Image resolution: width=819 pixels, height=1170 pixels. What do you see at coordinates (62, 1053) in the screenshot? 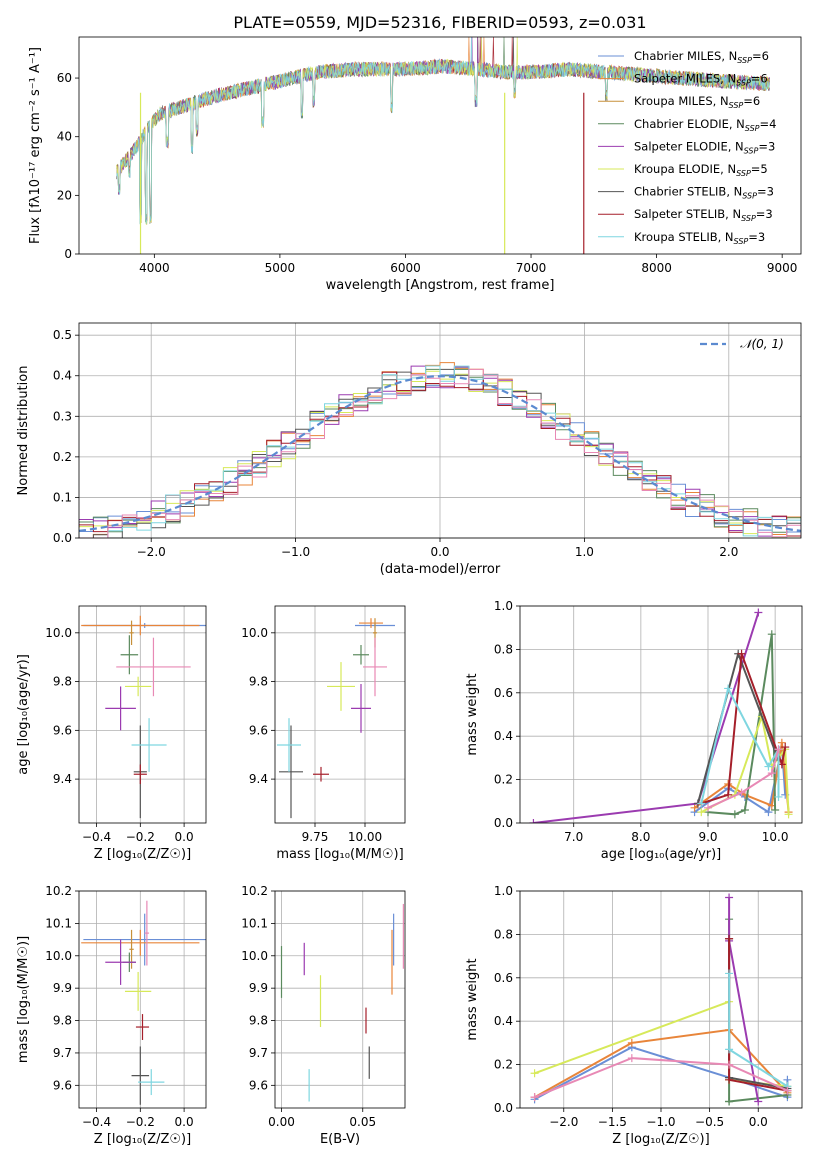
I see `y-tick-label: 9.7` at bounding box center [62, 1053].